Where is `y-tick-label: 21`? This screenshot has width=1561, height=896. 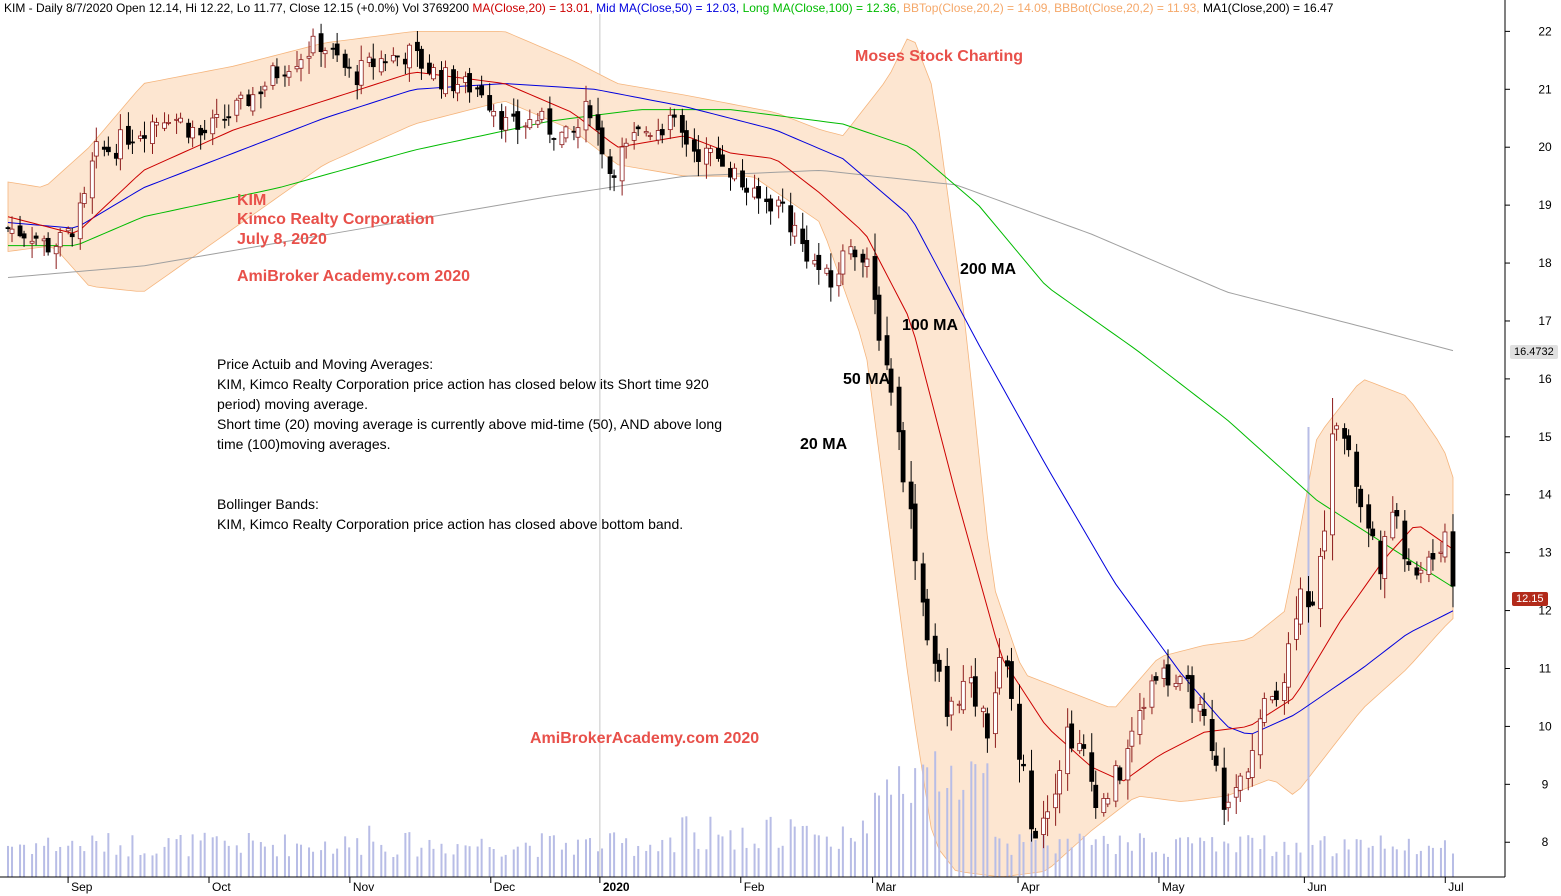
y-tick-label: 21 is located at coordinates (1545, 89).